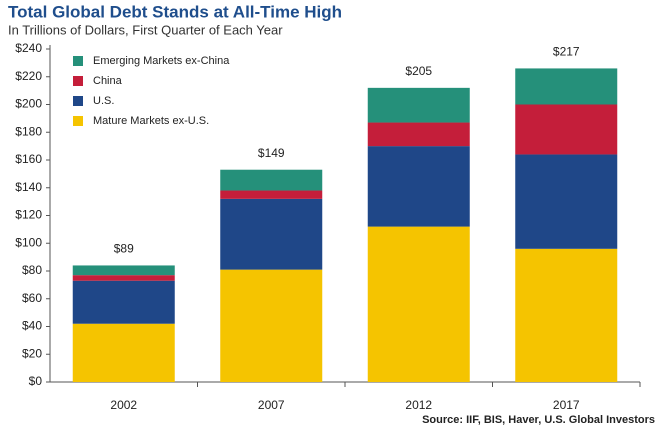  I want to click on x-tick-label: 2017, so click(566, 405).